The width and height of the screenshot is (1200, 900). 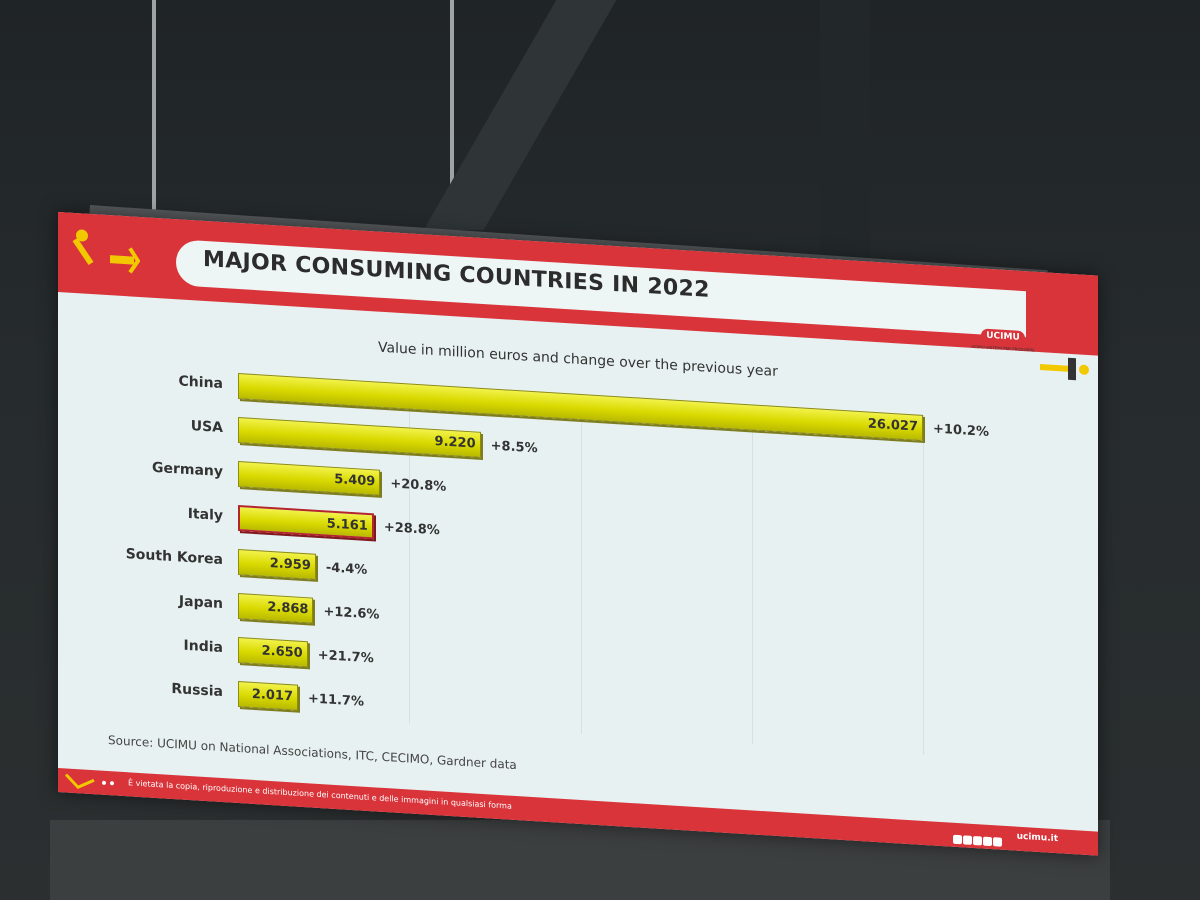 What do you see at coordinates (346, 569) in the screenshot?
I see `change-label: -4.4%` at bounding box center [346, 569].